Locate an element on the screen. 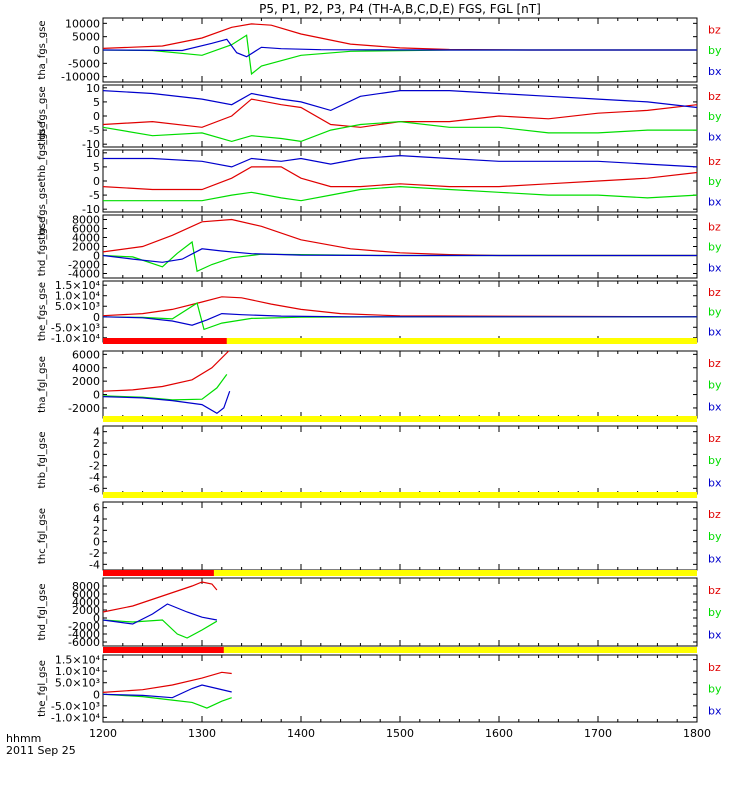 This screenshot has width=750, height=800. y-tick-label: -4000 is located at coordinates (84, 274).